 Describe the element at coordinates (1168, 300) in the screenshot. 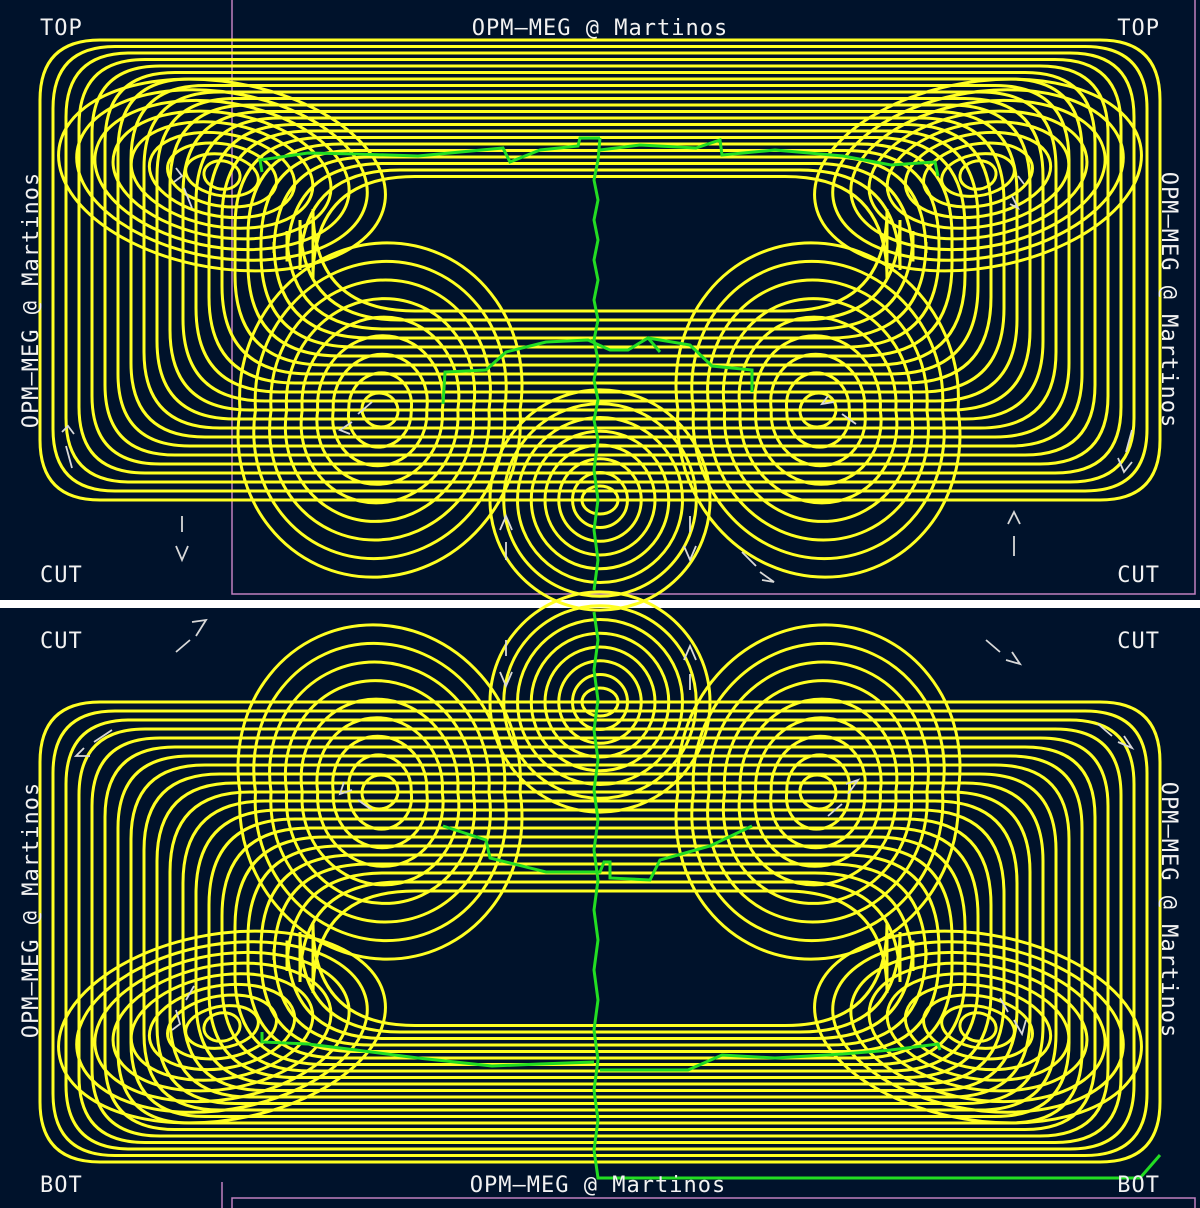

I see `top-right-side-label: OPM—MEG @ Martinos` at that location.